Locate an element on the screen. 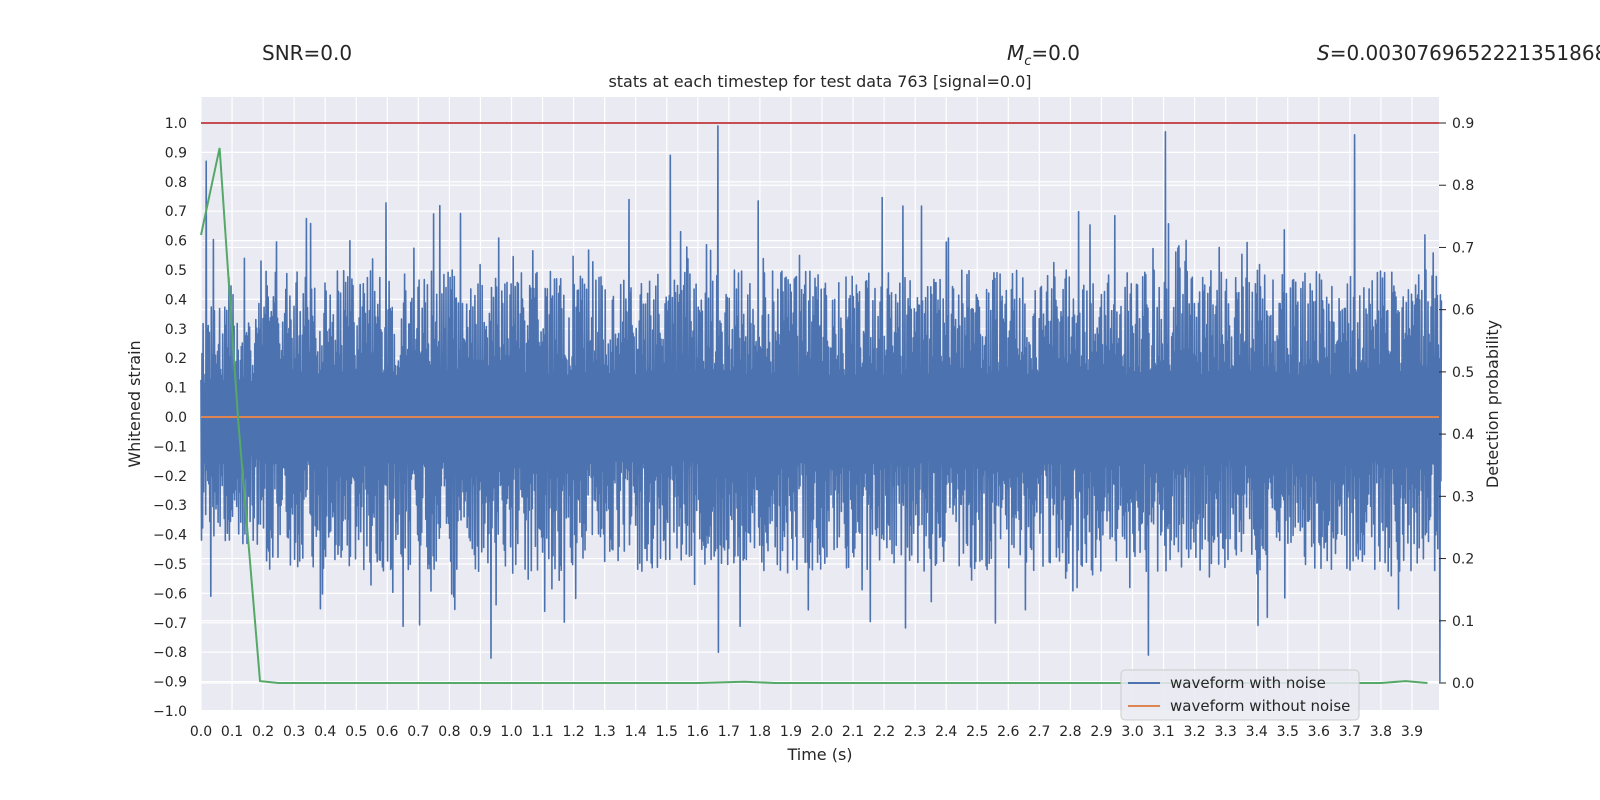  y2-axis-label: Detection probability is located at coordinates (1492, 404).